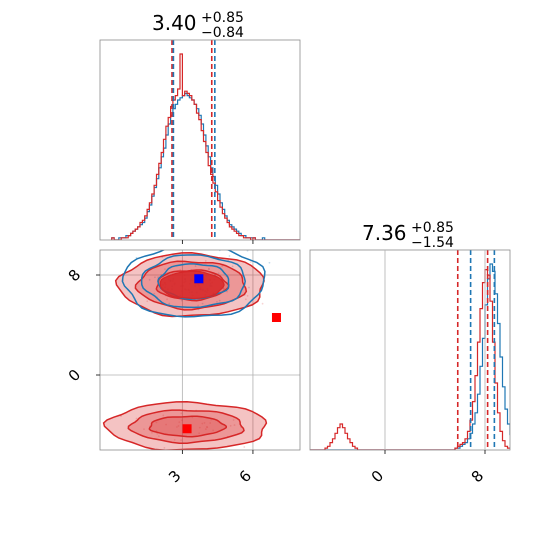 Image resolution: width=550 pixels, height=550 pixels. I want to click on panel-hist-param2, so click(410, 351).